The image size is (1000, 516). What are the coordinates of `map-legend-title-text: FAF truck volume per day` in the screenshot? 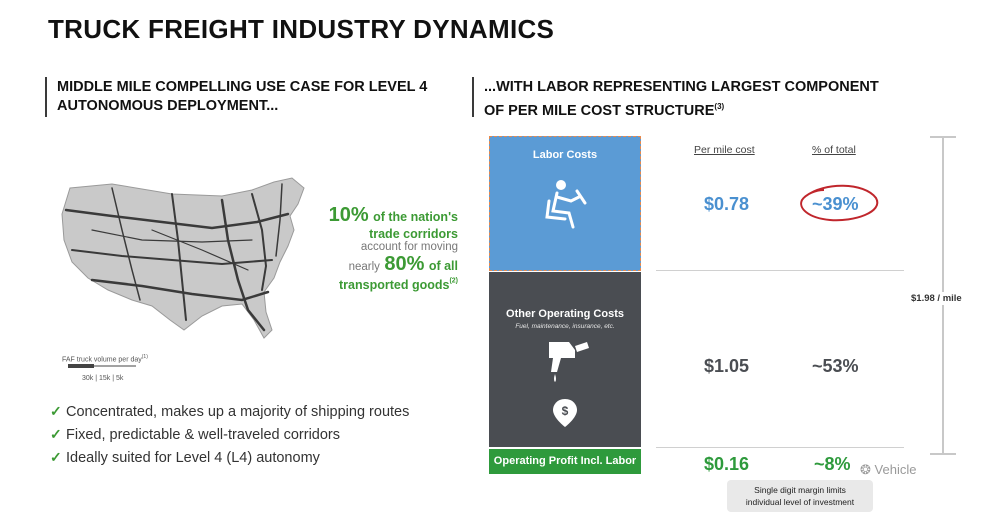 It's located at (102, 360).